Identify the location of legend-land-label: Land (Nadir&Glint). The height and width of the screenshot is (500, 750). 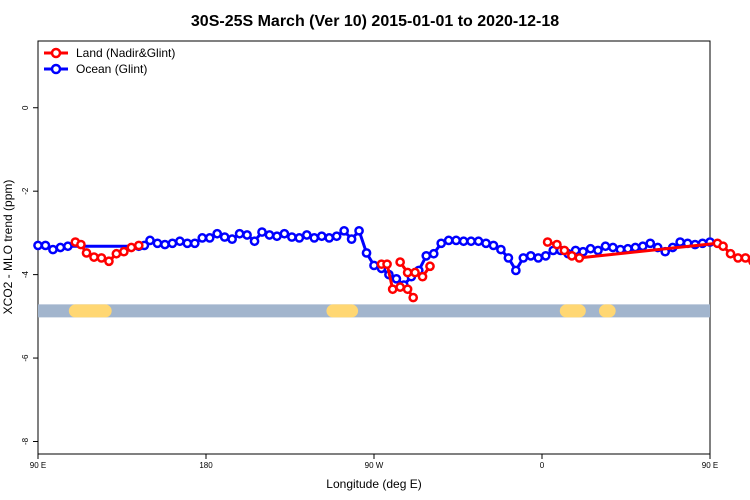
(125, 53).